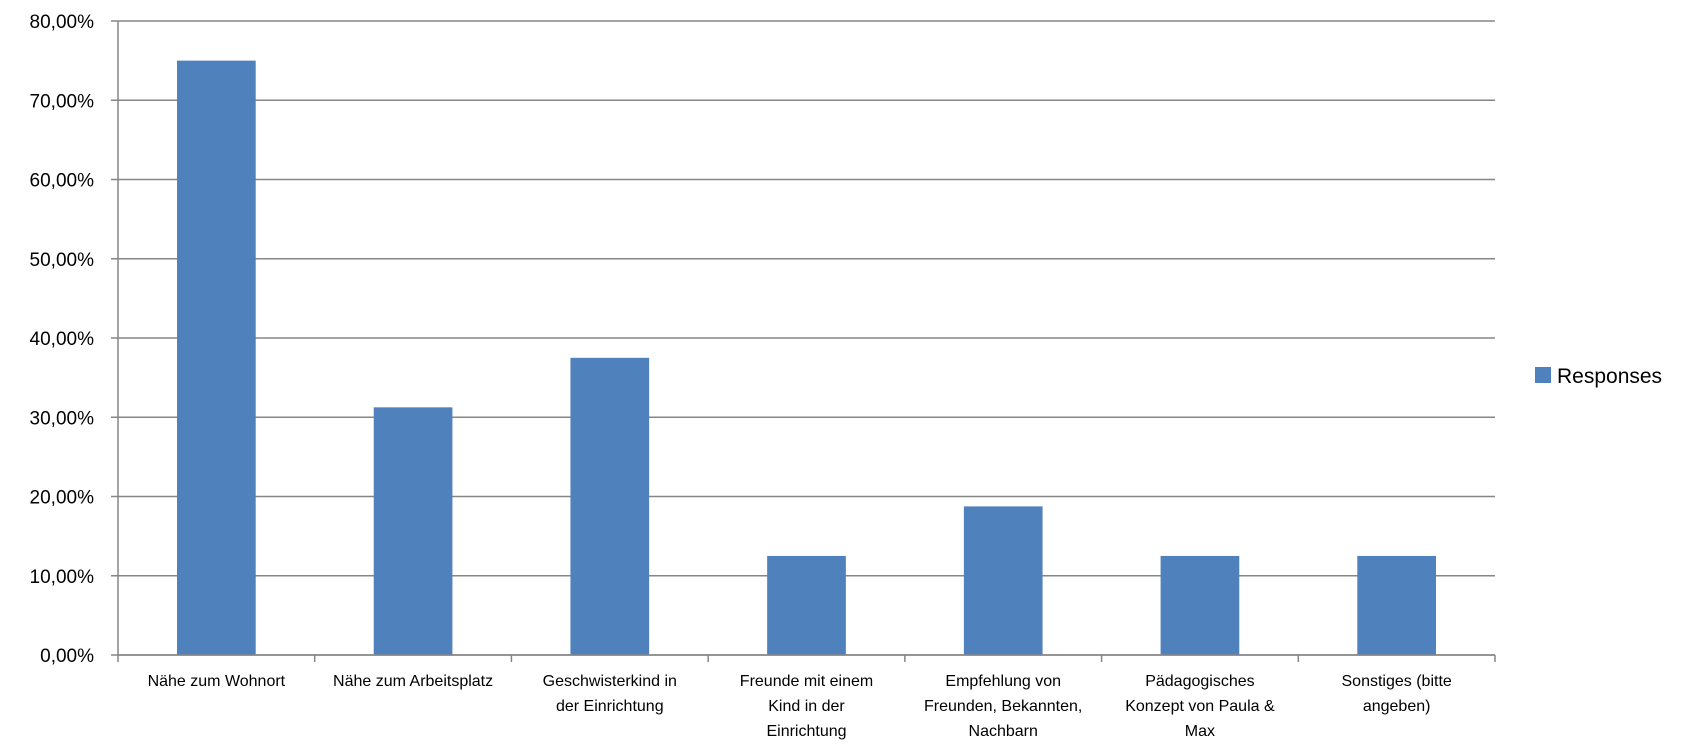 Image resolution: width=1685 pixels, height=745 pixels. I want to click on legend-swatch-responses, so click(1543, 375).